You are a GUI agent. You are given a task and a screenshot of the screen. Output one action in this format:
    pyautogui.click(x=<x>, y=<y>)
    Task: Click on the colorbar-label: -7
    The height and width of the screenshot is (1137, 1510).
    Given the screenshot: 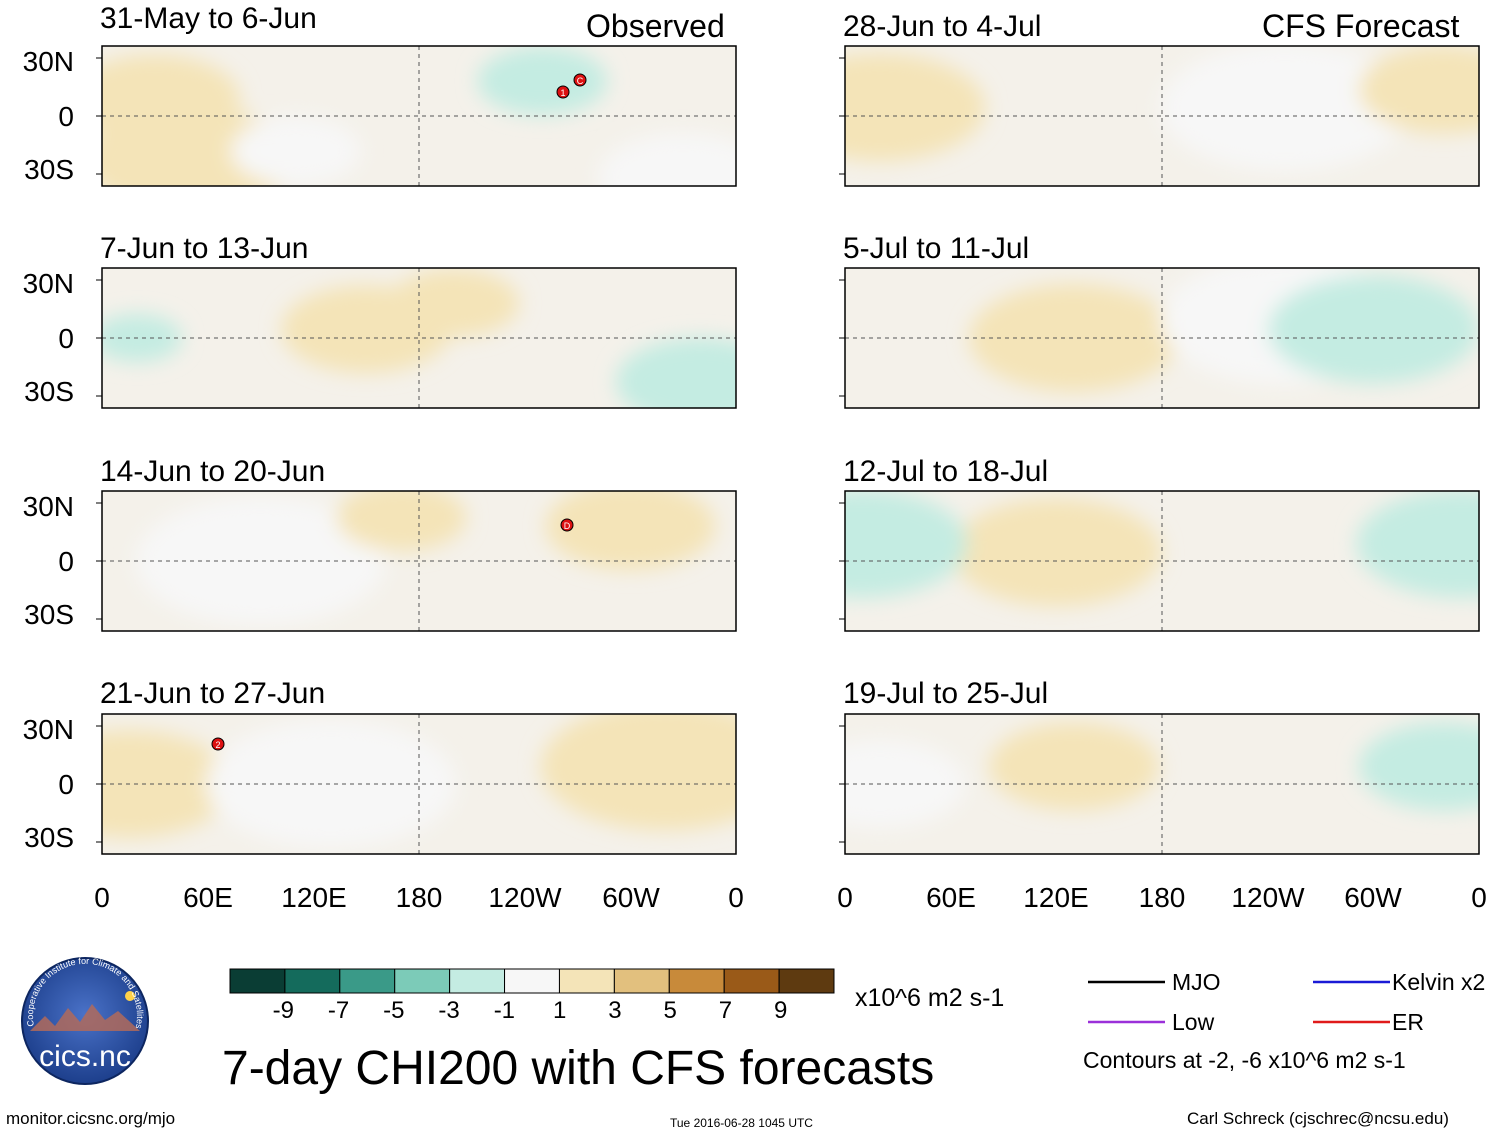 What is the action you would take?
    pyautogui.click(x=338, y=1010)
    